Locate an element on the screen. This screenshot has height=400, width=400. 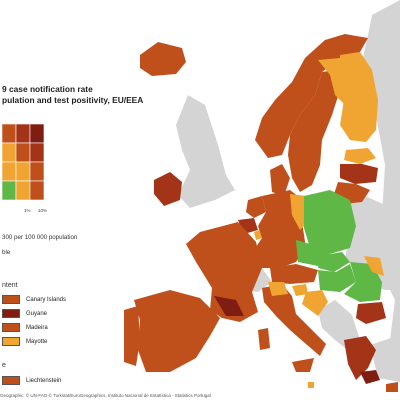
country-slovenia is located at coordinates (300, 290).